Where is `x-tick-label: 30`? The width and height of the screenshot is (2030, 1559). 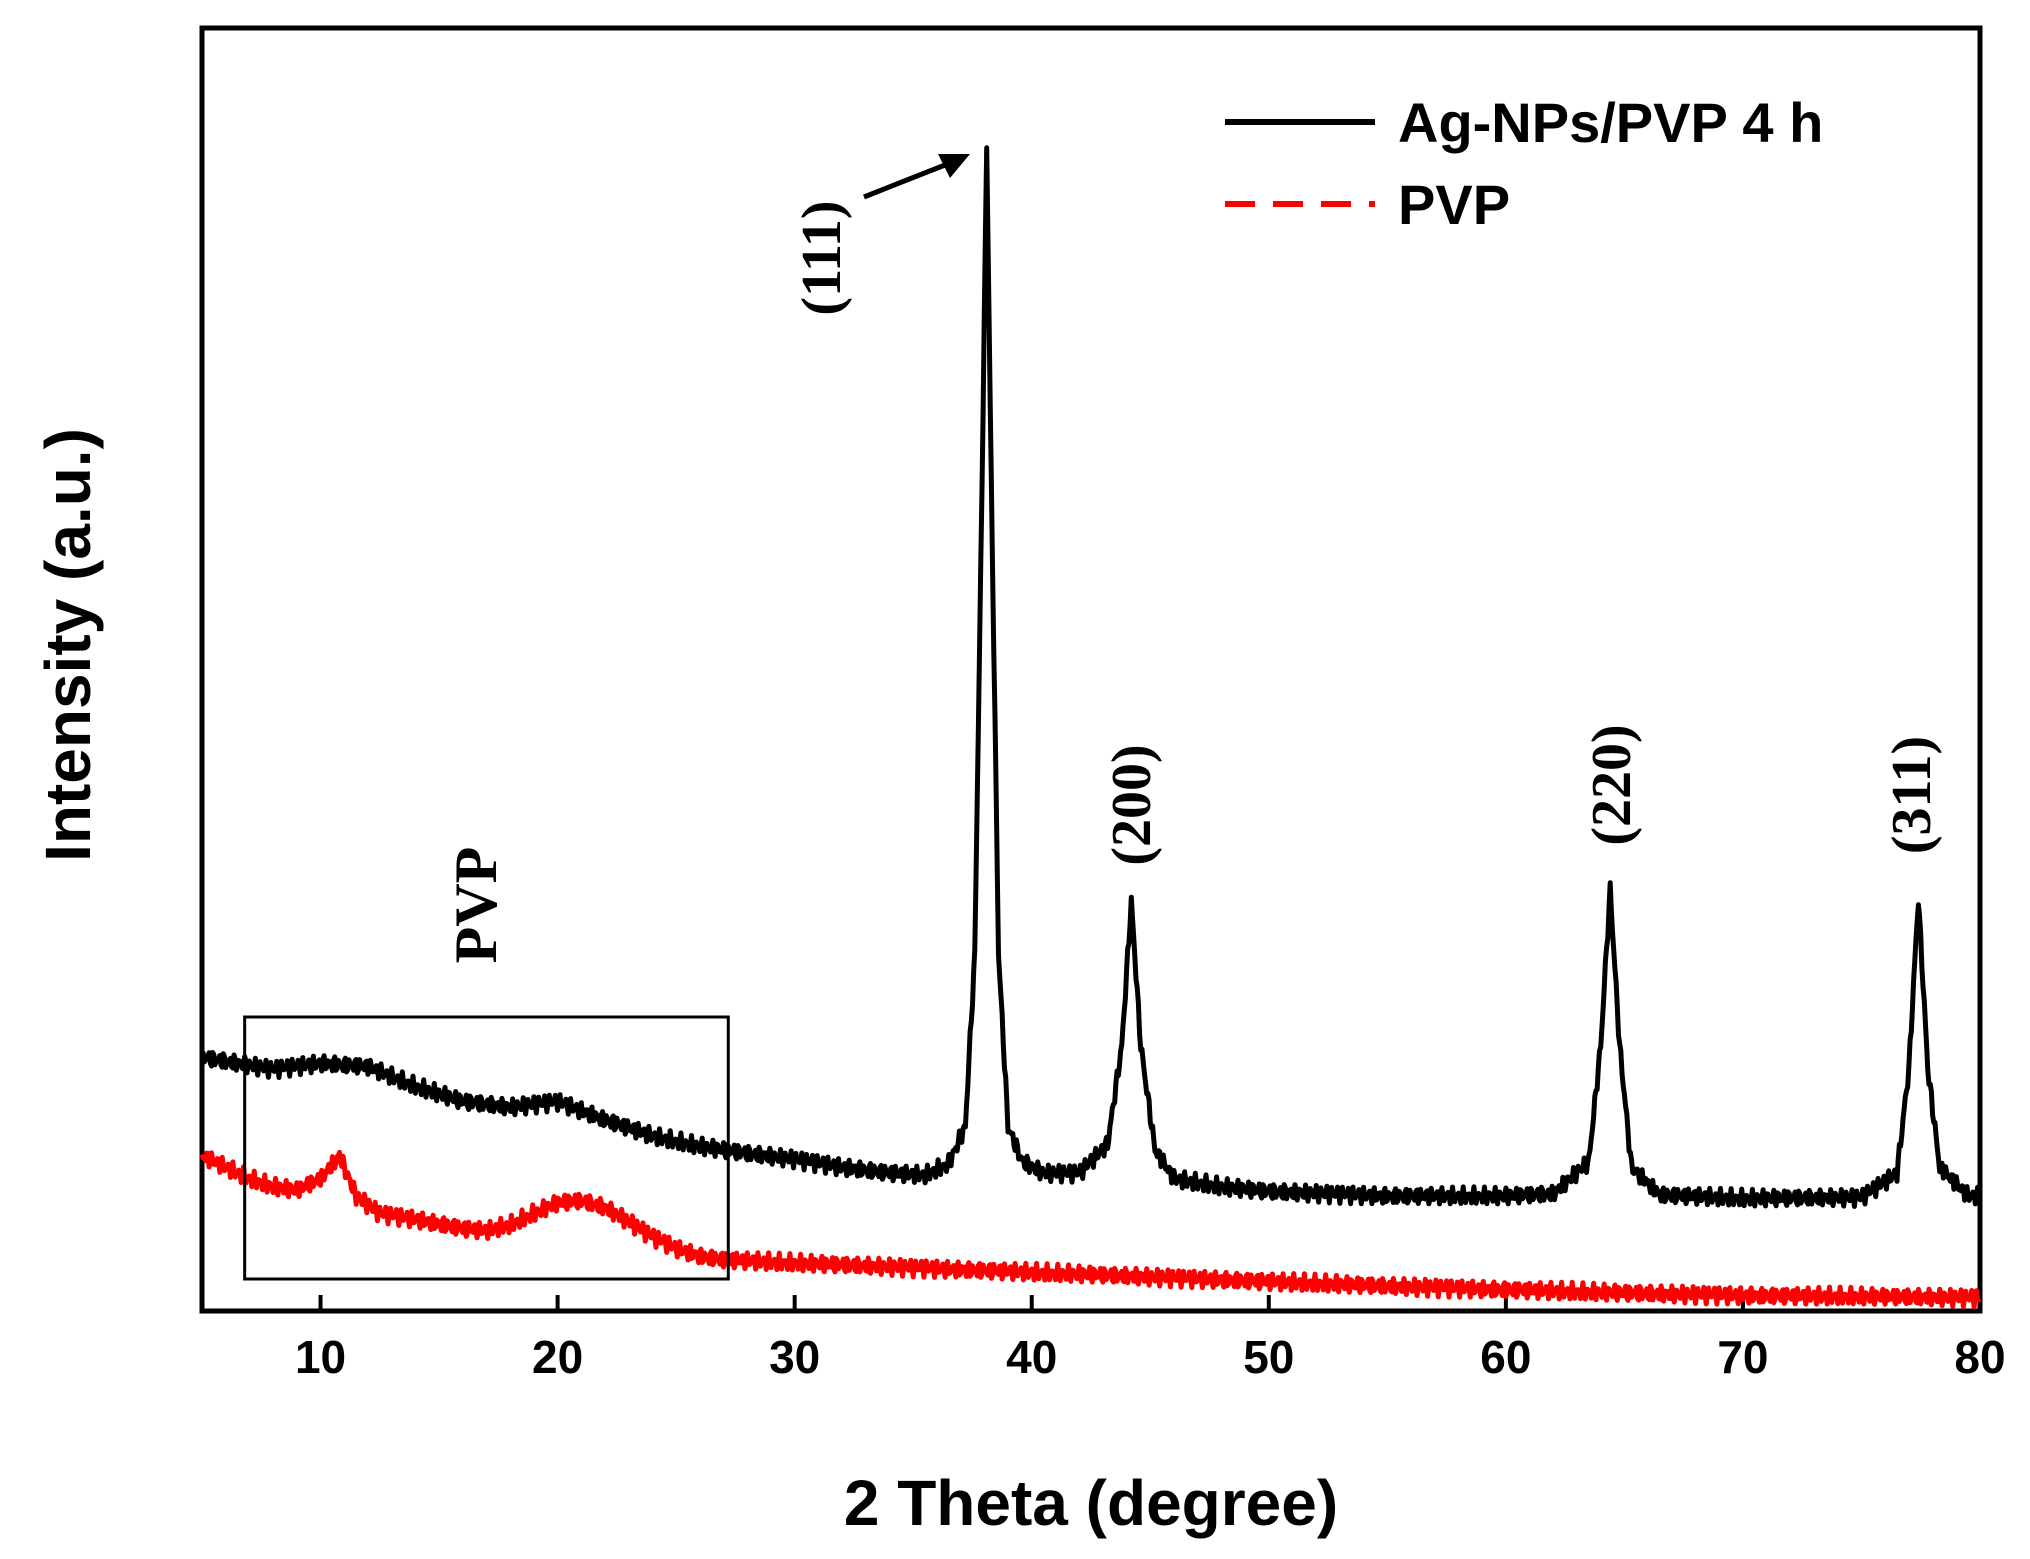 x-tick-label: 30 is located at coordinates (794, 1357).